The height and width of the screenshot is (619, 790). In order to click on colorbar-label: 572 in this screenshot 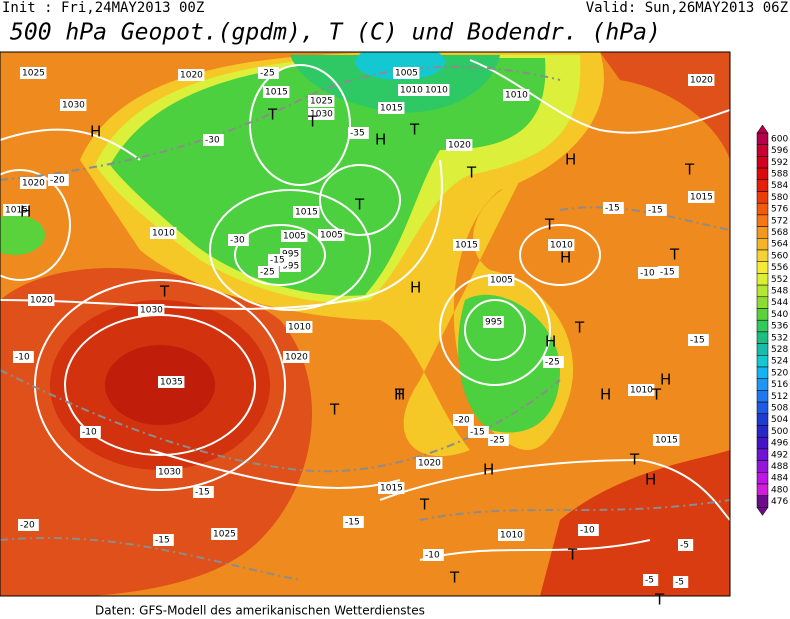, I will do `click(779, 221)`.